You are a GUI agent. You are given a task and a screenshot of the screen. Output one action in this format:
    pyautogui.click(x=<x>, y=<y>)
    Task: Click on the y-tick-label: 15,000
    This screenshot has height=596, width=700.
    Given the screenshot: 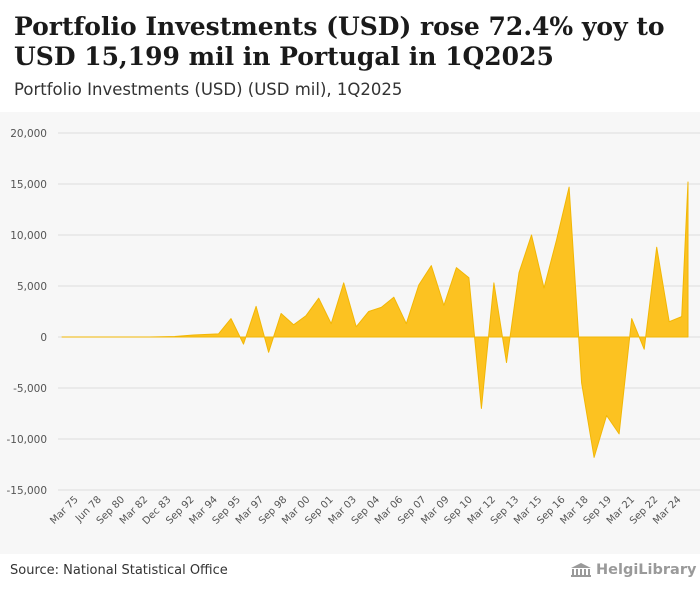 What is the action you would take?
    pyautogui.click(x=28, y=185)
    